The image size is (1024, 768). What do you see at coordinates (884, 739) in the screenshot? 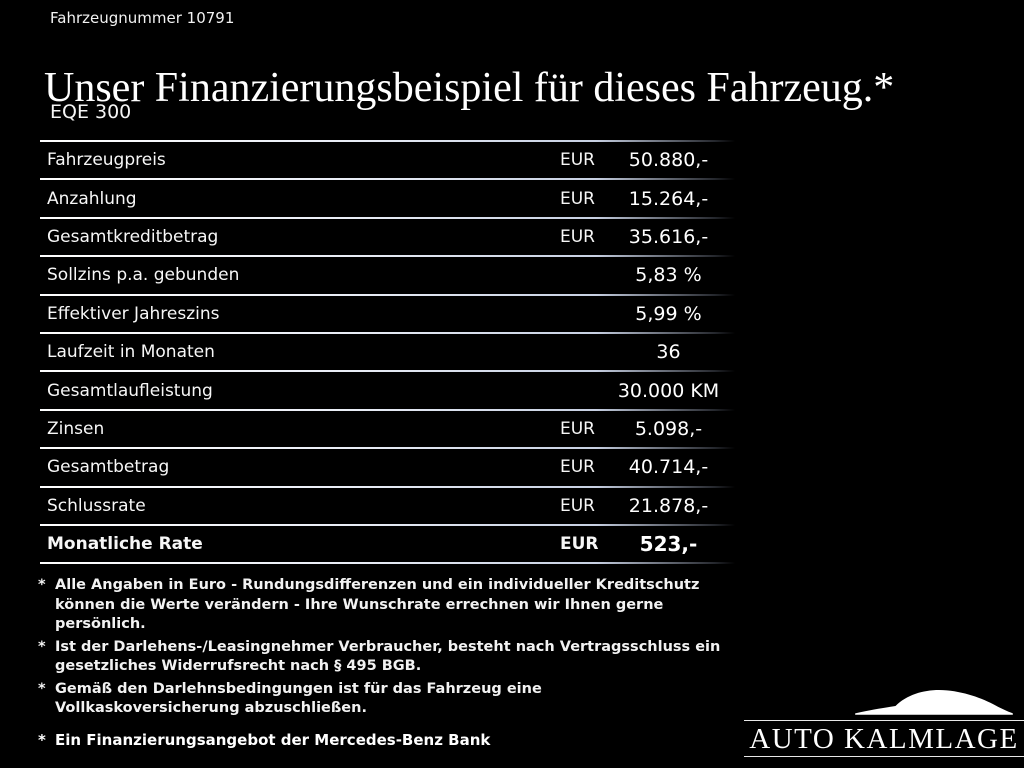
I see `dealer-name: AUTO KALMLAGE` at bounding box center [884, 739].